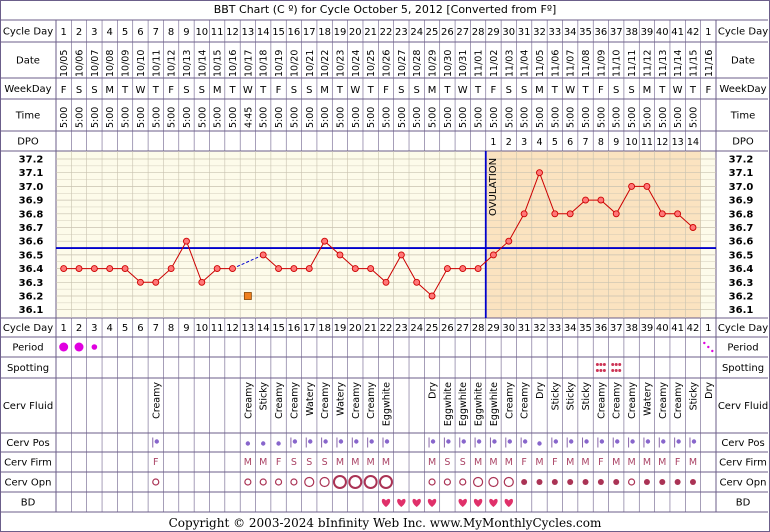  I want to click on date-cell: 11/09, so click(601, 63).